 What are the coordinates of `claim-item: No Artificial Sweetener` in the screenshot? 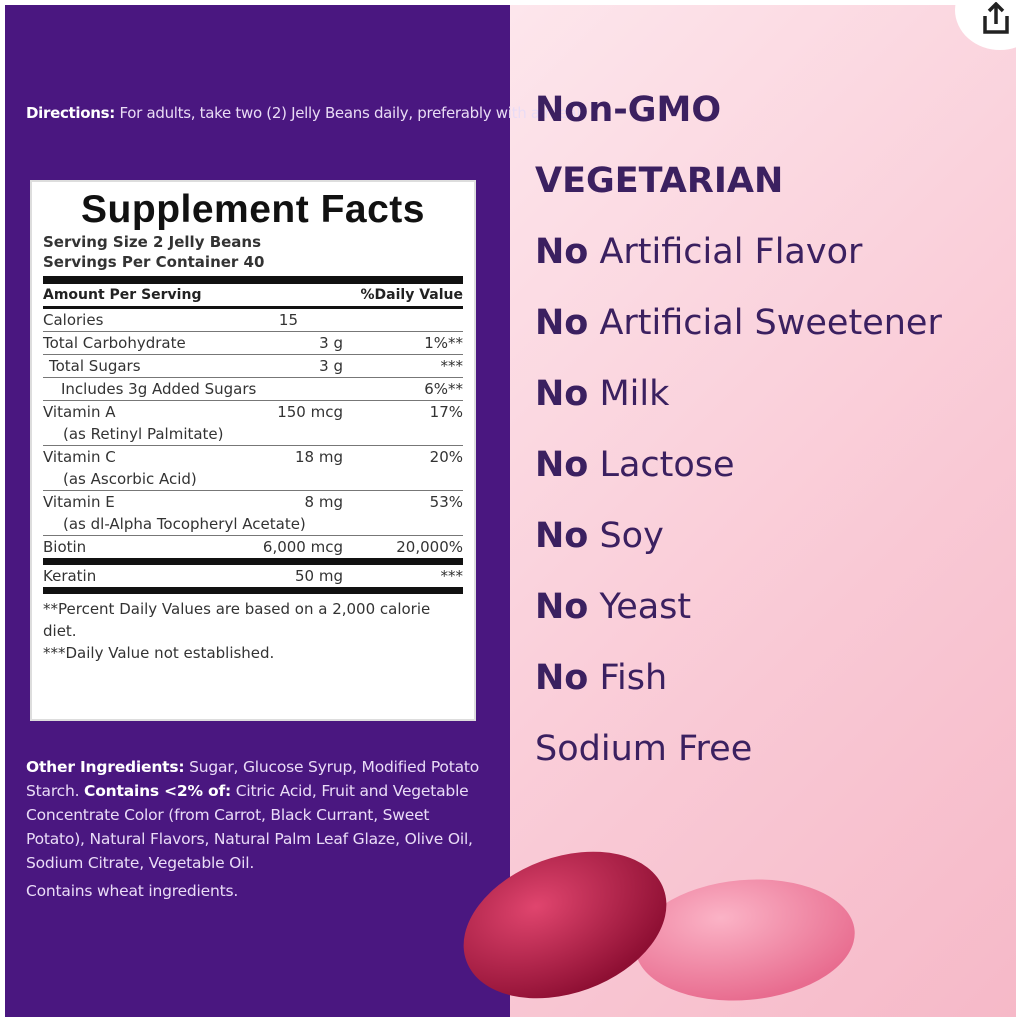 It's located at (738, 336).